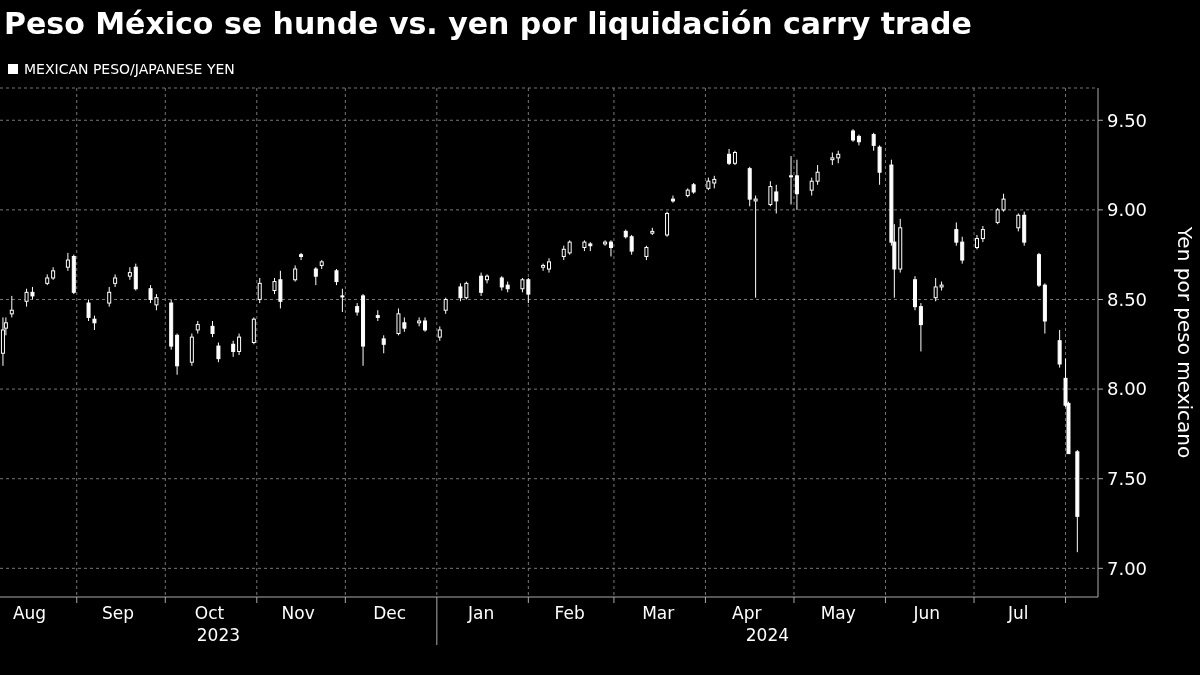 The width and height of the screenshot is (1200, 675). What do you see at coordinates (1127, 299) in the screenshot?
I see `y-tick-label: 8.50` at bounding box center [1127, 299].